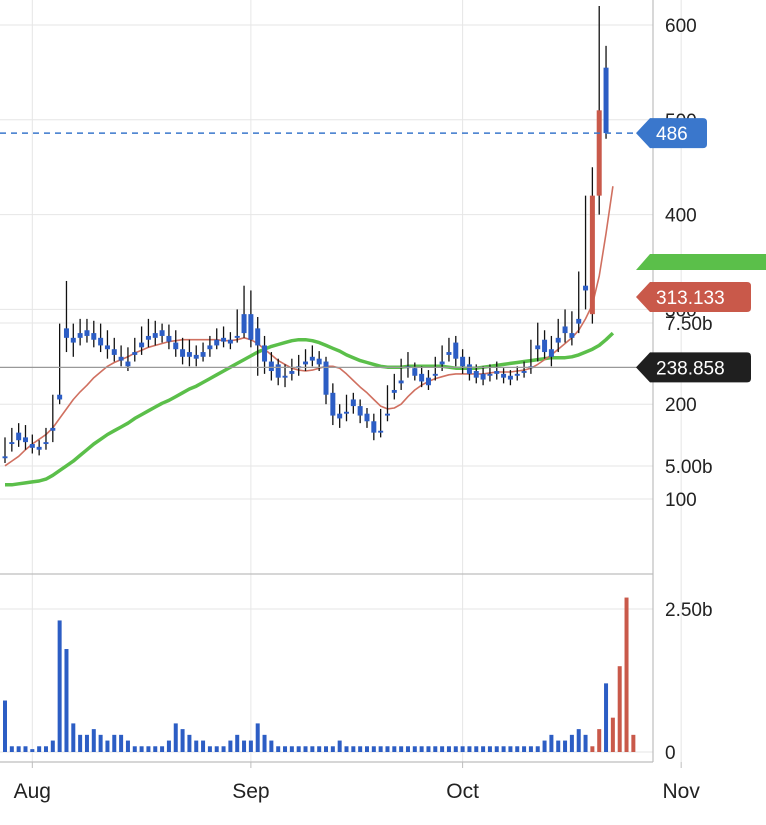  Describe the element at coordinates (701, 250) in the screenshot. I see `price-badges: 486 313.133 238.858` at that location.